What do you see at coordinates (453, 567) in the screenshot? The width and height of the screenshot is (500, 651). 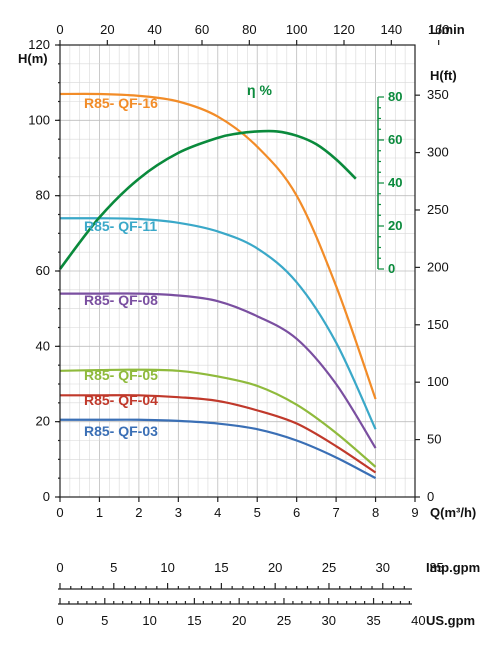 I see `imp-gpm-title: Imp.gpm` at bounding box center [453, 567].